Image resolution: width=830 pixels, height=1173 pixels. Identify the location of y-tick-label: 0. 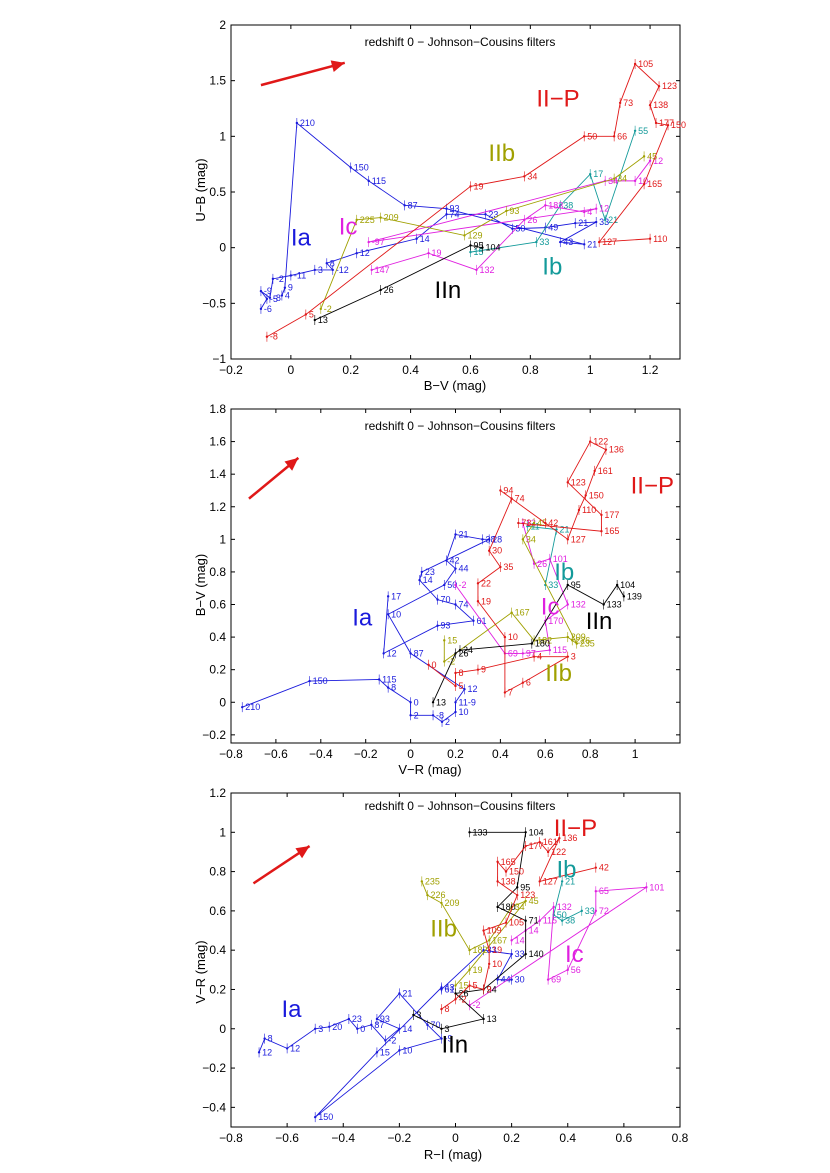
(222, 248).